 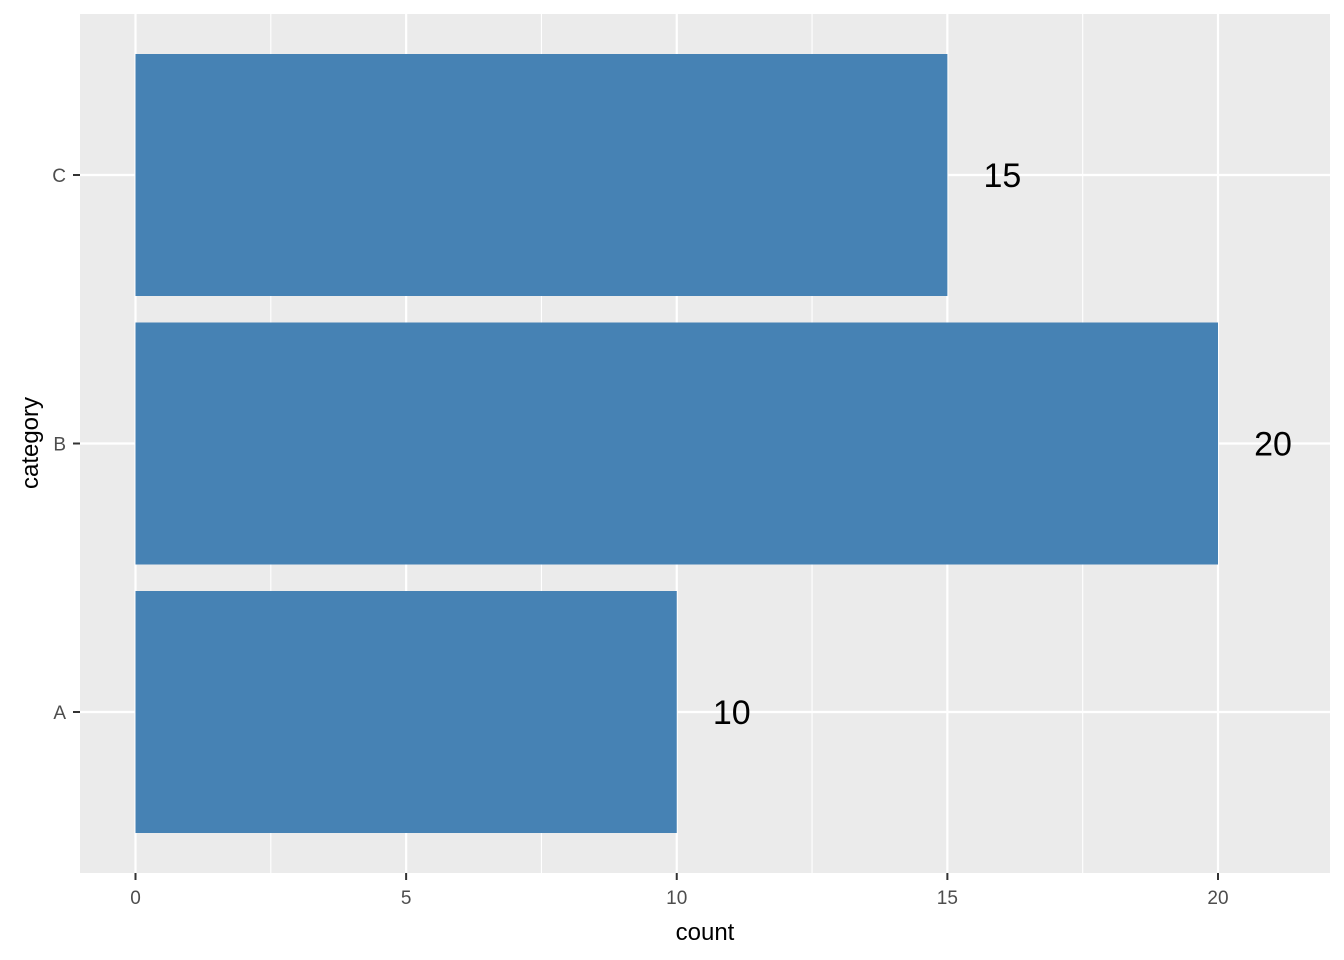 What do you see at coordinates (1273, 445) in the screenshot?
I see `data-label-b: 20` at bounding box center [1273, 445].